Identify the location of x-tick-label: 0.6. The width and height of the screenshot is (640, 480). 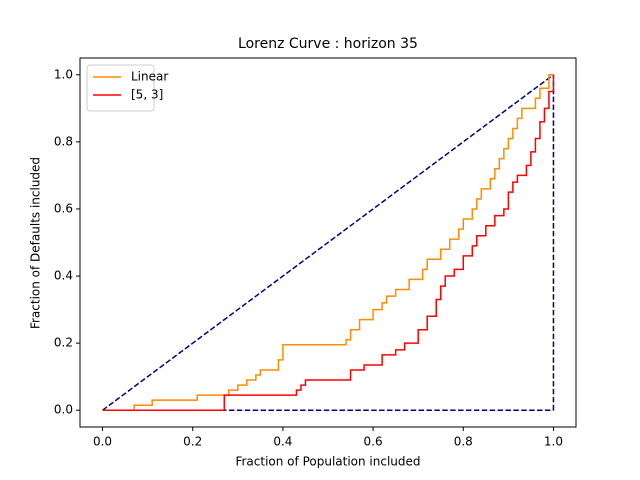
(373, 442).